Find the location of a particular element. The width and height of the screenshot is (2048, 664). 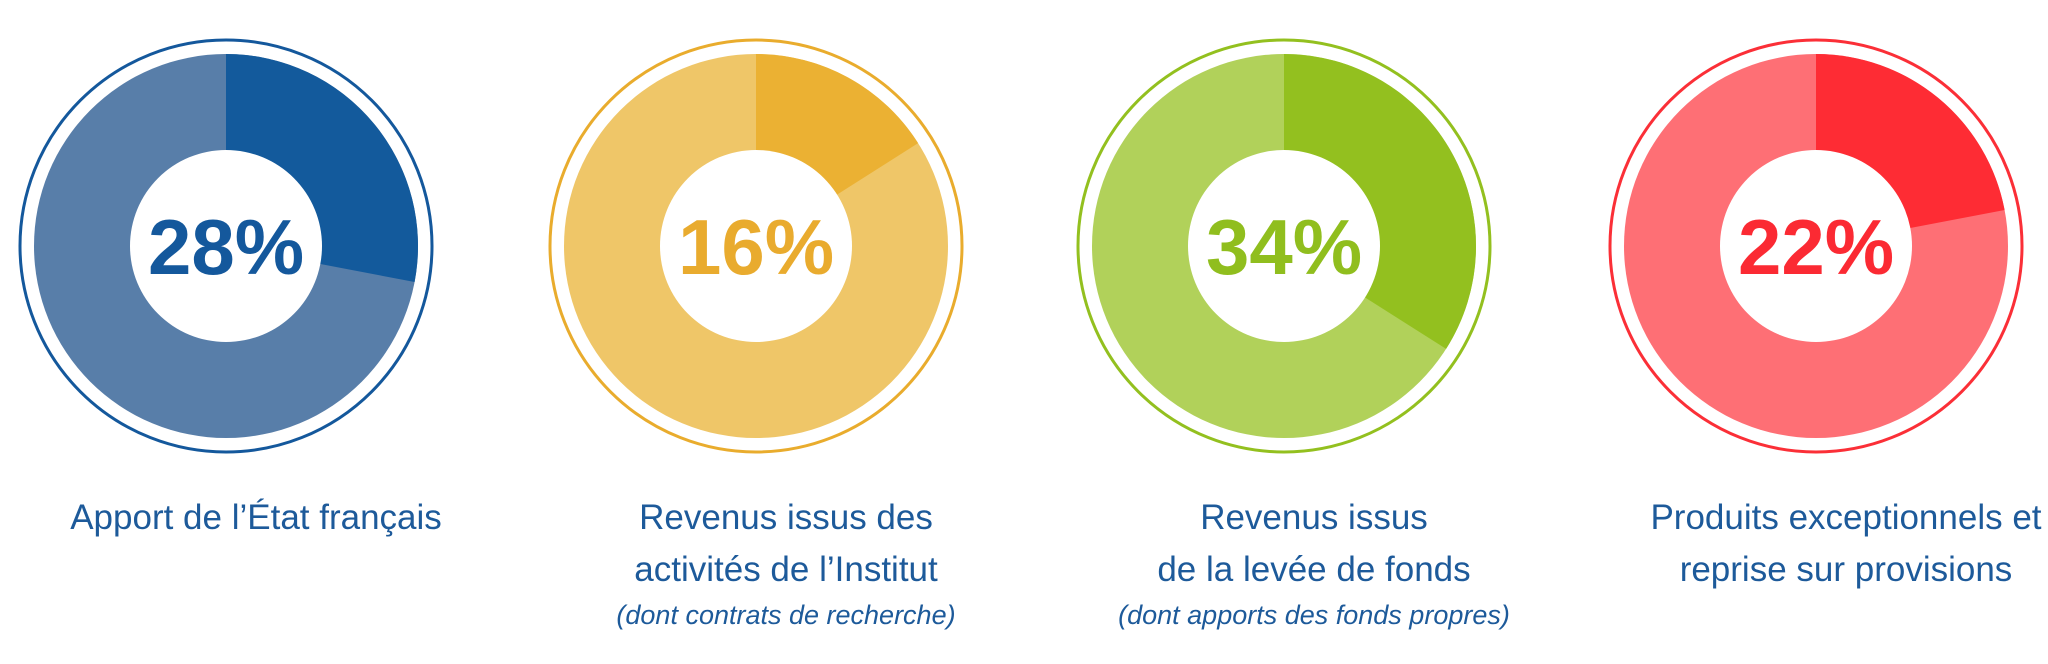

caption-line: Apport de l’État français is located at coordinates (256, 517).